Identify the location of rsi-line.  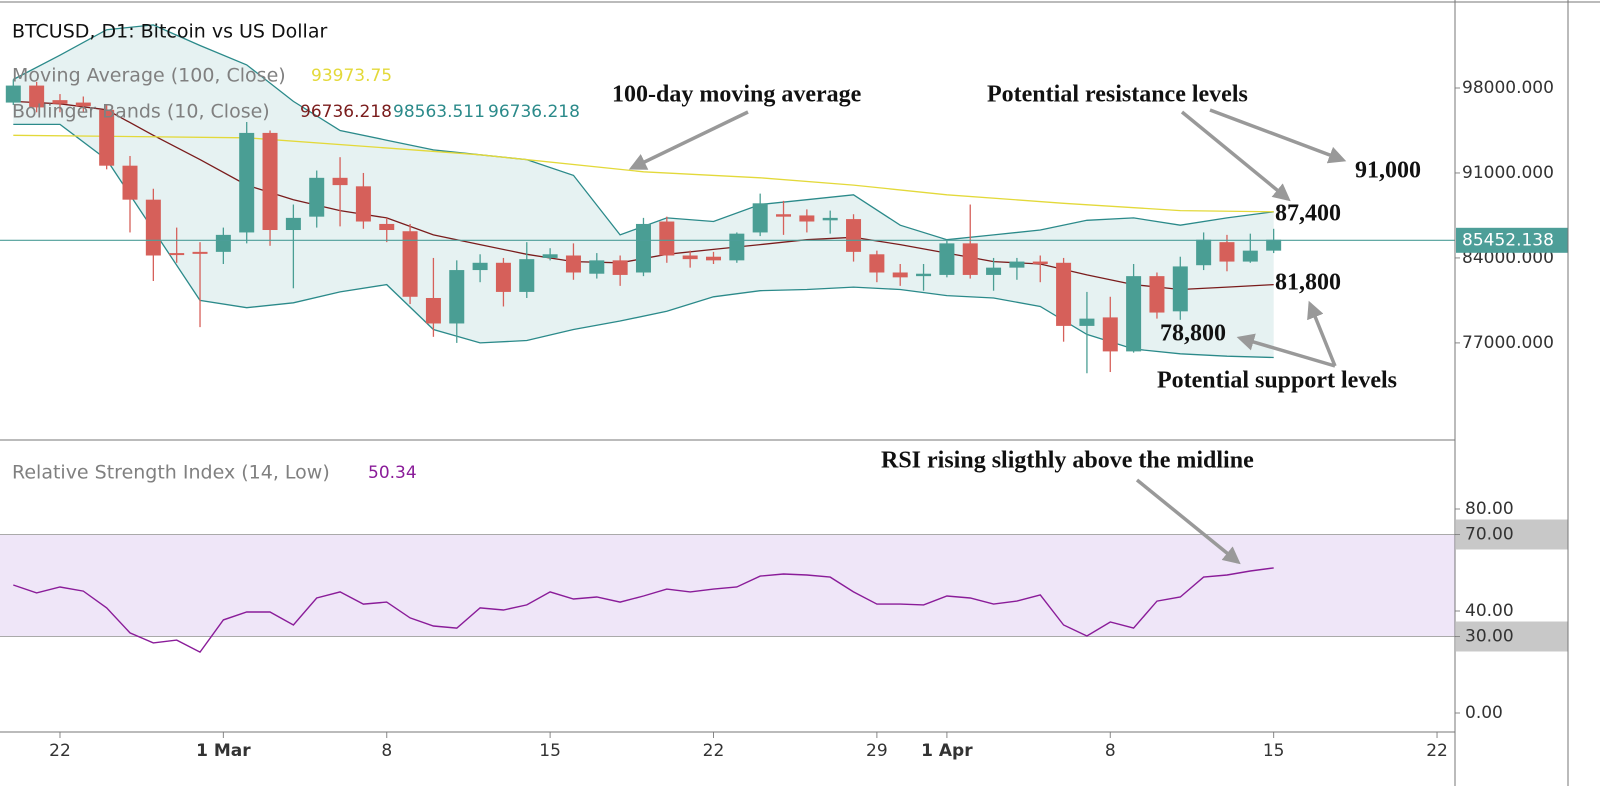
(643, 610).